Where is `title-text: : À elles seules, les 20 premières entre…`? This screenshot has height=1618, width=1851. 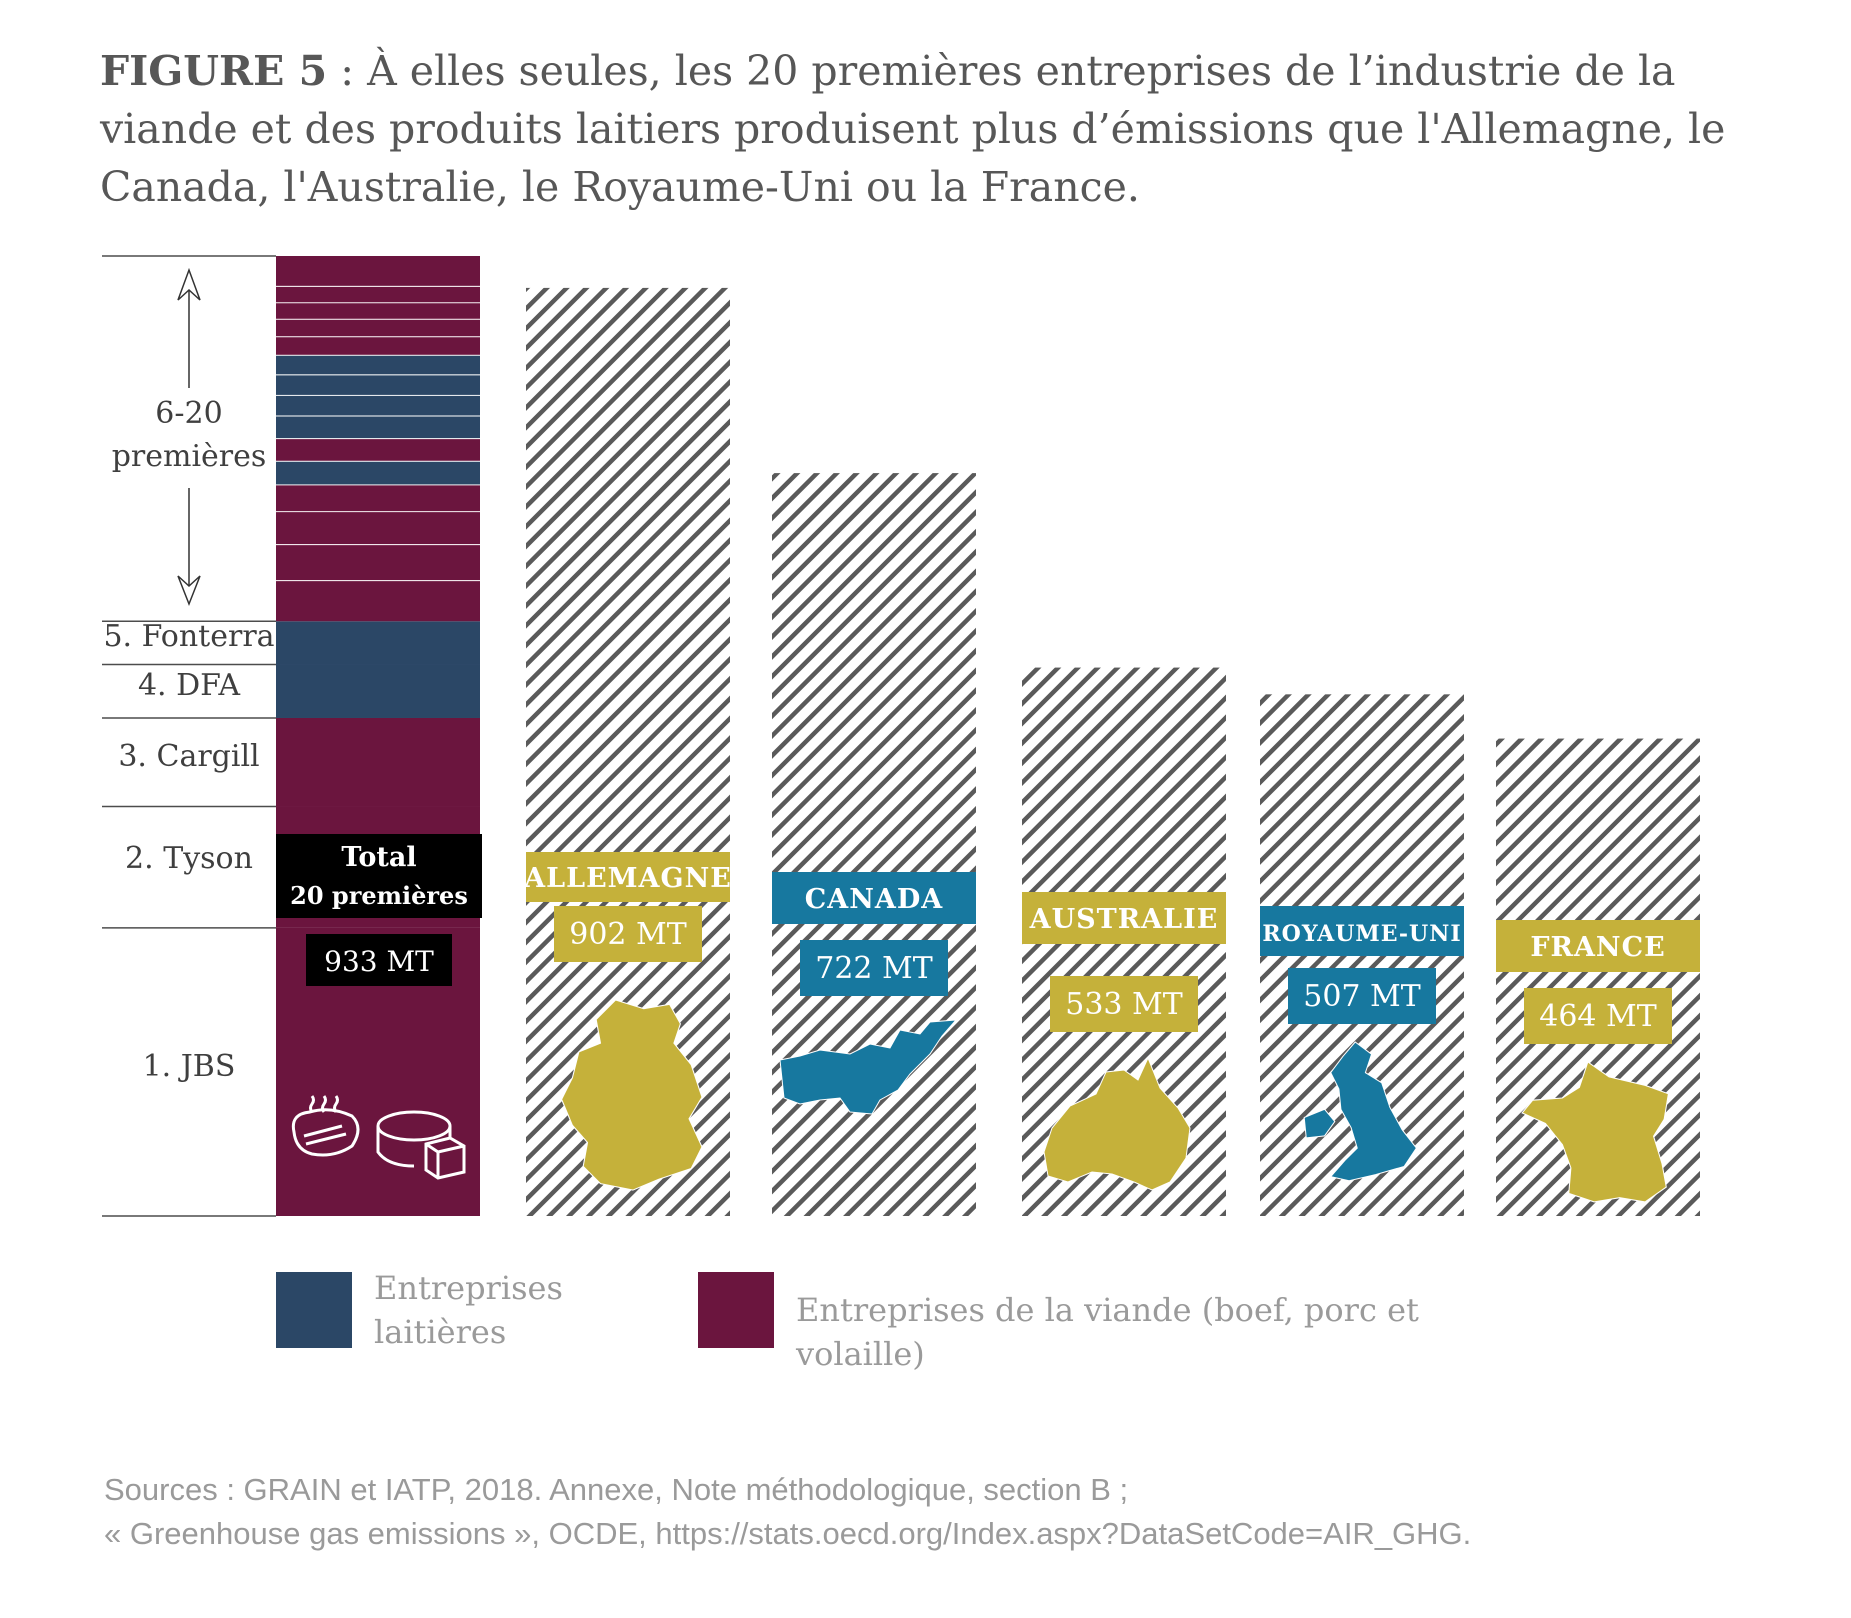
title-text: : À elles seules, les 20 premières entre… is located at coordinates (913, 129).